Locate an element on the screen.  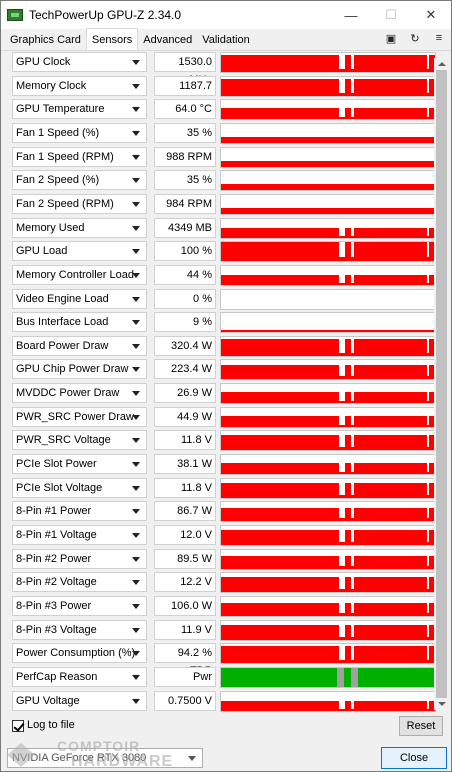
scroll-thumb is located at coordinates (441, 384).